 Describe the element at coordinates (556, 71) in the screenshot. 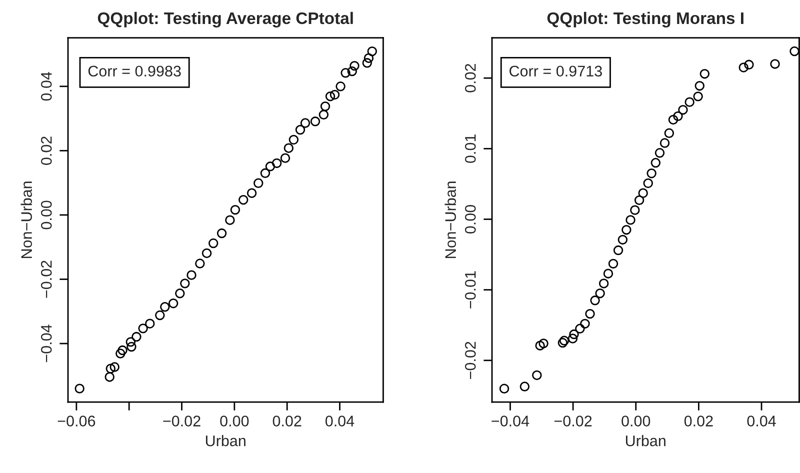

I see `annotation: Corr = 0.9713` at that location.